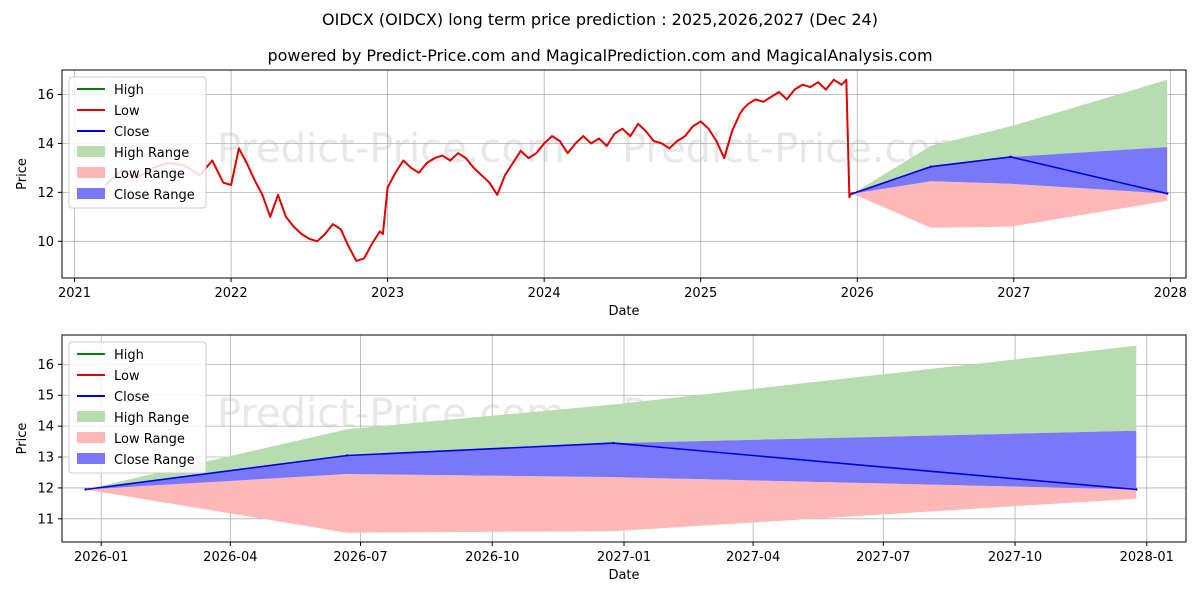  What do you see at coordinates (129, 355) in the screenshot?
I see `legend-label-high: High` at bounding box center [129, 355].